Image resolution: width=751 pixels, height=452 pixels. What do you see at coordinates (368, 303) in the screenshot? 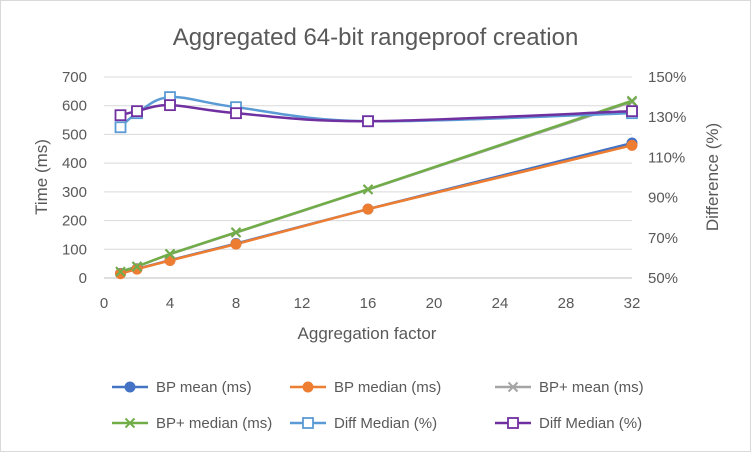
I see `x-tick-label: 16` at bounding box center [368, 303].